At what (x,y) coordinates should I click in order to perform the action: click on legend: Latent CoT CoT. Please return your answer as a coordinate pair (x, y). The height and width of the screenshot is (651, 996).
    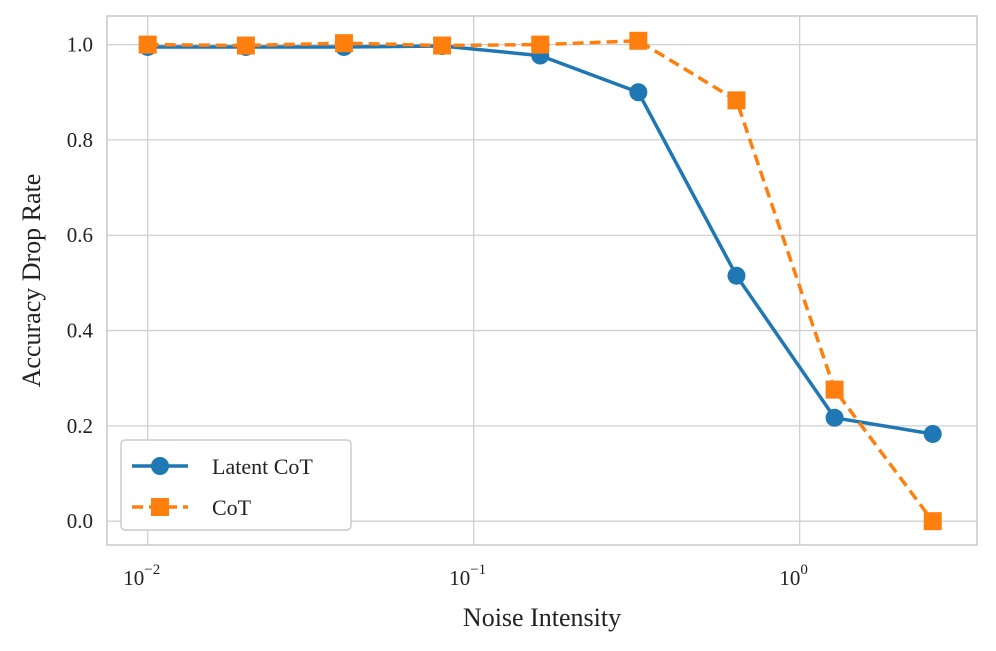
    Looking at the image, I should click on (236, 485).